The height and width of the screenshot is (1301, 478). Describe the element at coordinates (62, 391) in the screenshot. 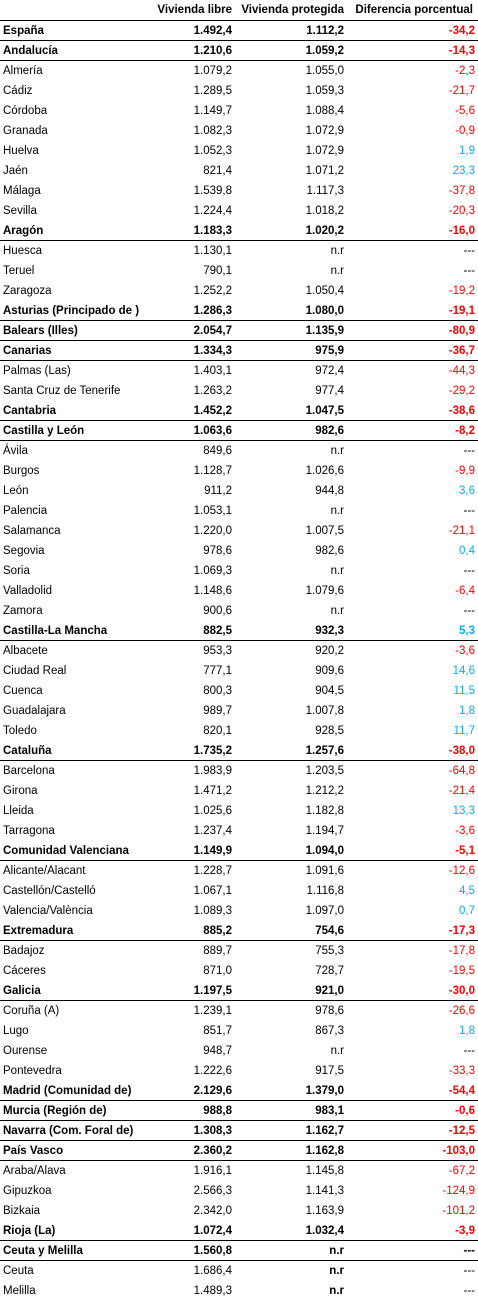

I see `cell-name: Santa Cruz de Tenerife` at that location.